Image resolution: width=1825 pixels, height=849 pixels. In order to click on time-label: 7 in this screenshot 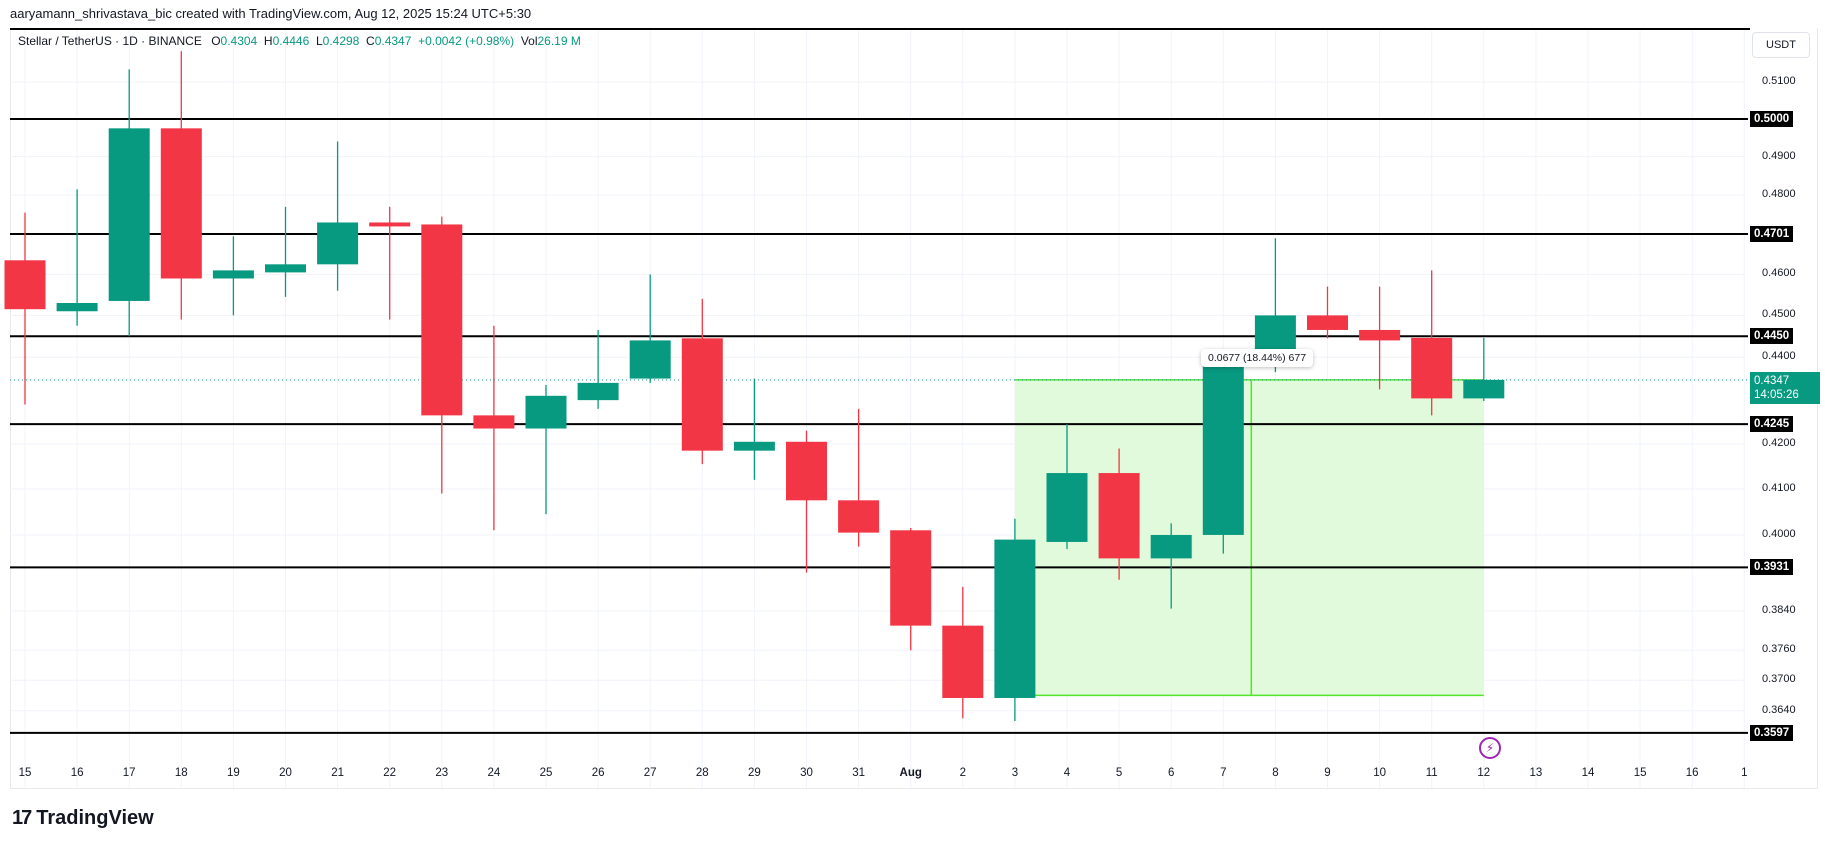, I will do `click(1223, 773)`.